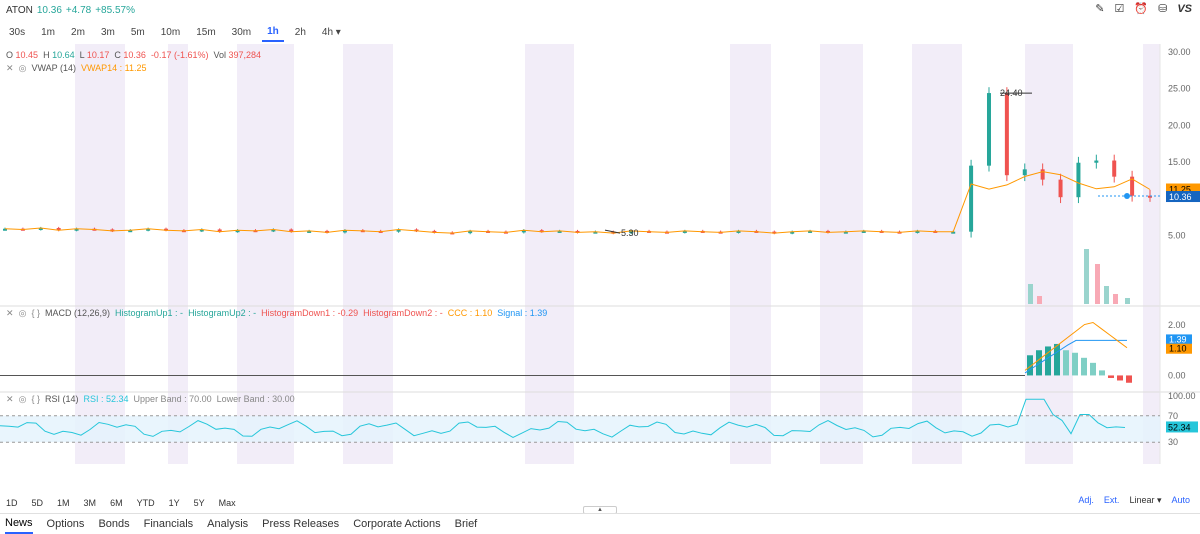 Image resolution: width=1200 pixels, height=534 pixels. I want to click on interval-2m: 2m, so click(78, 32).